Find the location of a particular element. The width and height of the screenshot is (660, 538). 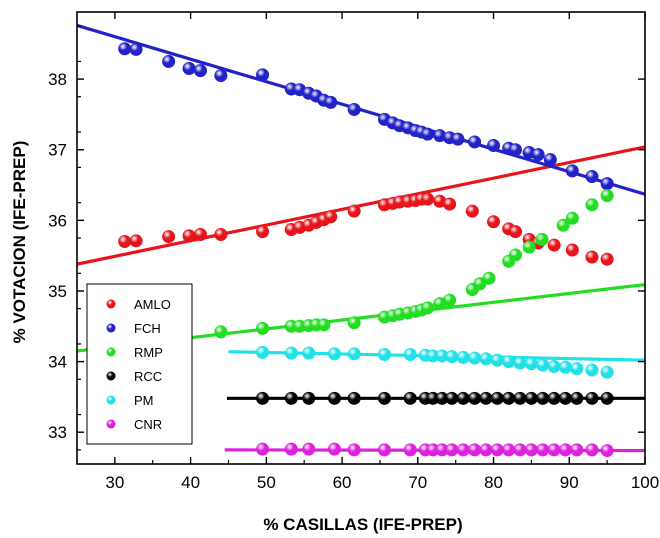

legend-label-cnr: CNR is located at coordinates (148, 424).